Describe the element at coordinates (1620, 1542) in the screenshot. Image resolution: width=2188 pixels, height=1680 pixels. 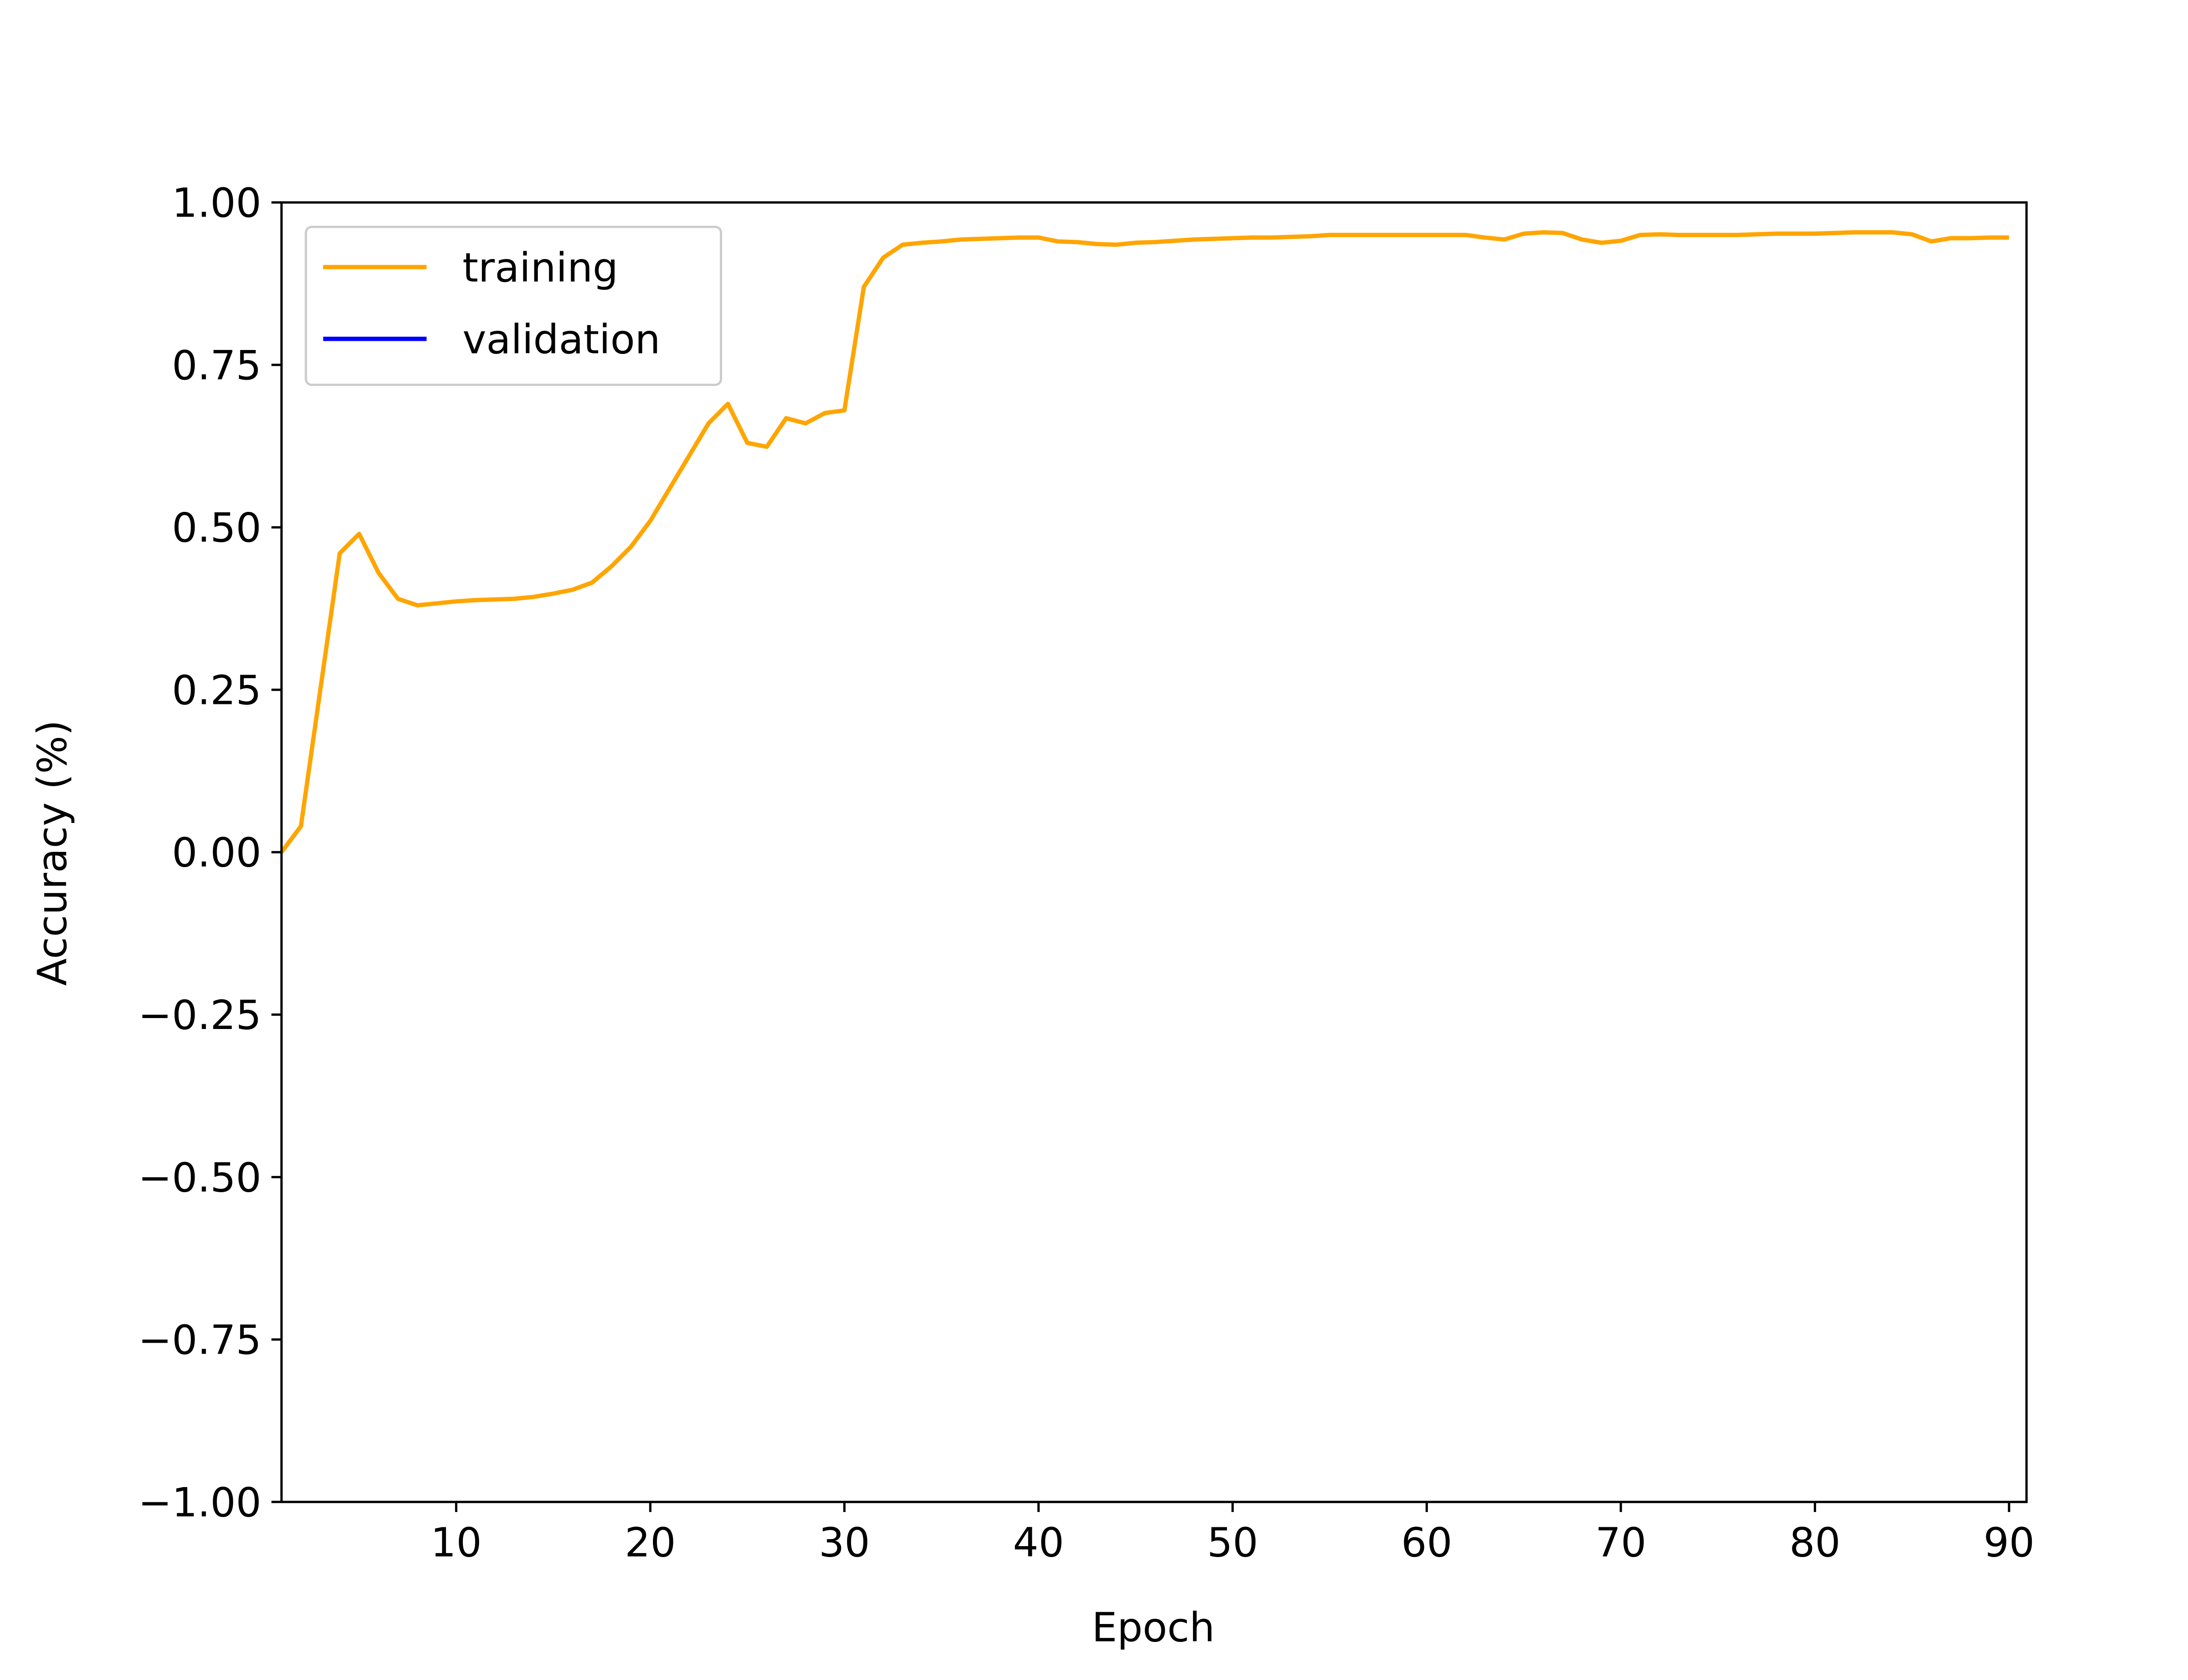
I see `x-tick-label: 70` at that location.